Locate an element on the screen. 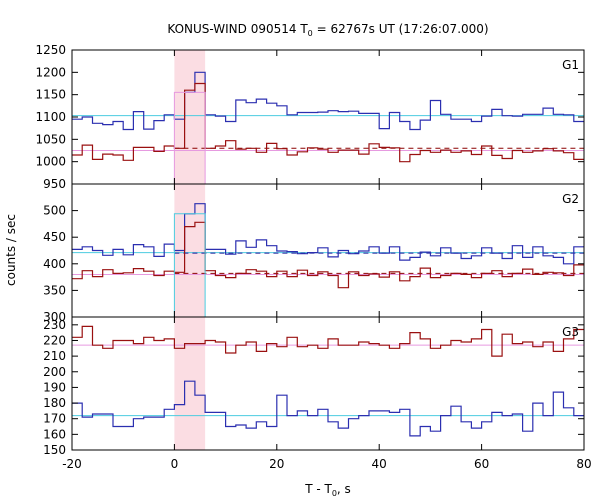 This screenshot has height=500, width=600. y-tick-label: 1000 is located at coordinates (50, 162).